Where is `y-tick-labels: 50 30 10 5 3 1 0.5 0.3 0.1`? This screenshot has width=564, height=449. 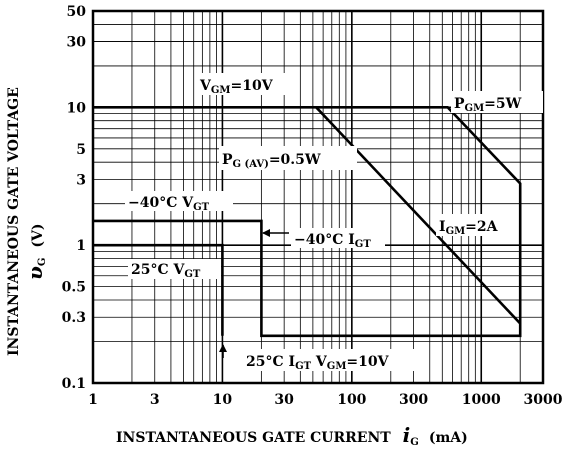 y-tick-labels: 50 30 10 5 3 1 0.5 0.3 0.1 is located at coordinates (74, 198).